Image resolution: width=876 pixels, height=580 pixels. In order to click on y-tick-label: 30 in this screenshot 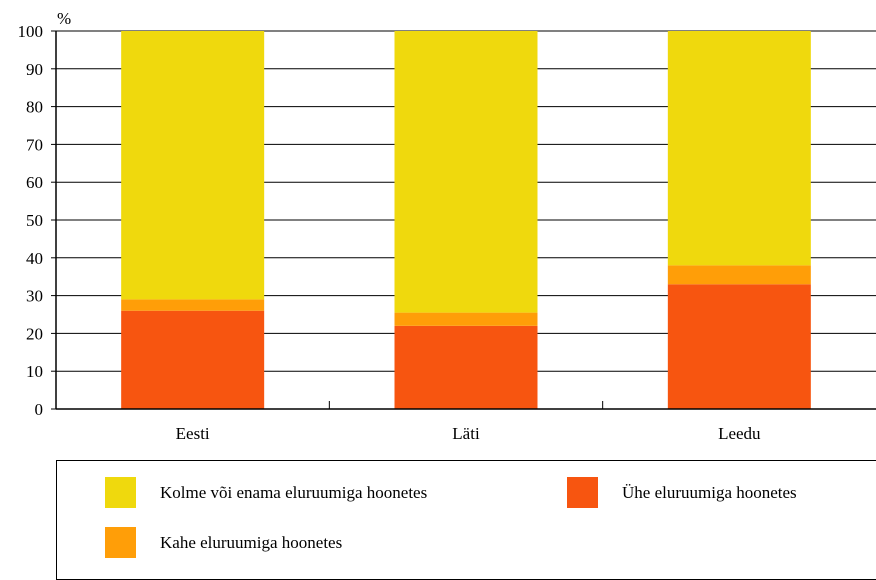, I will do `click(34, 296)`.